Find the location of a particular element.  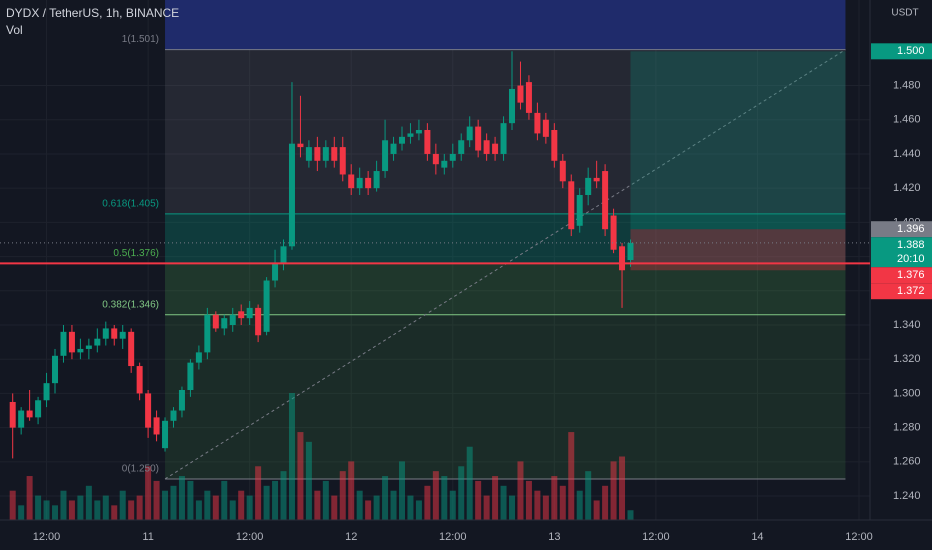

price-tag-label: 1.396 is located at coordinates (911, 229).